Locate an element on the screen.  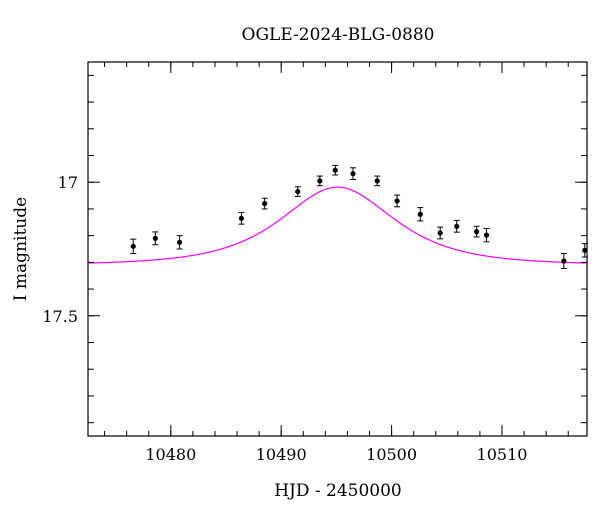
x-tick-label: 10510 is located at coordinates (502, 454).